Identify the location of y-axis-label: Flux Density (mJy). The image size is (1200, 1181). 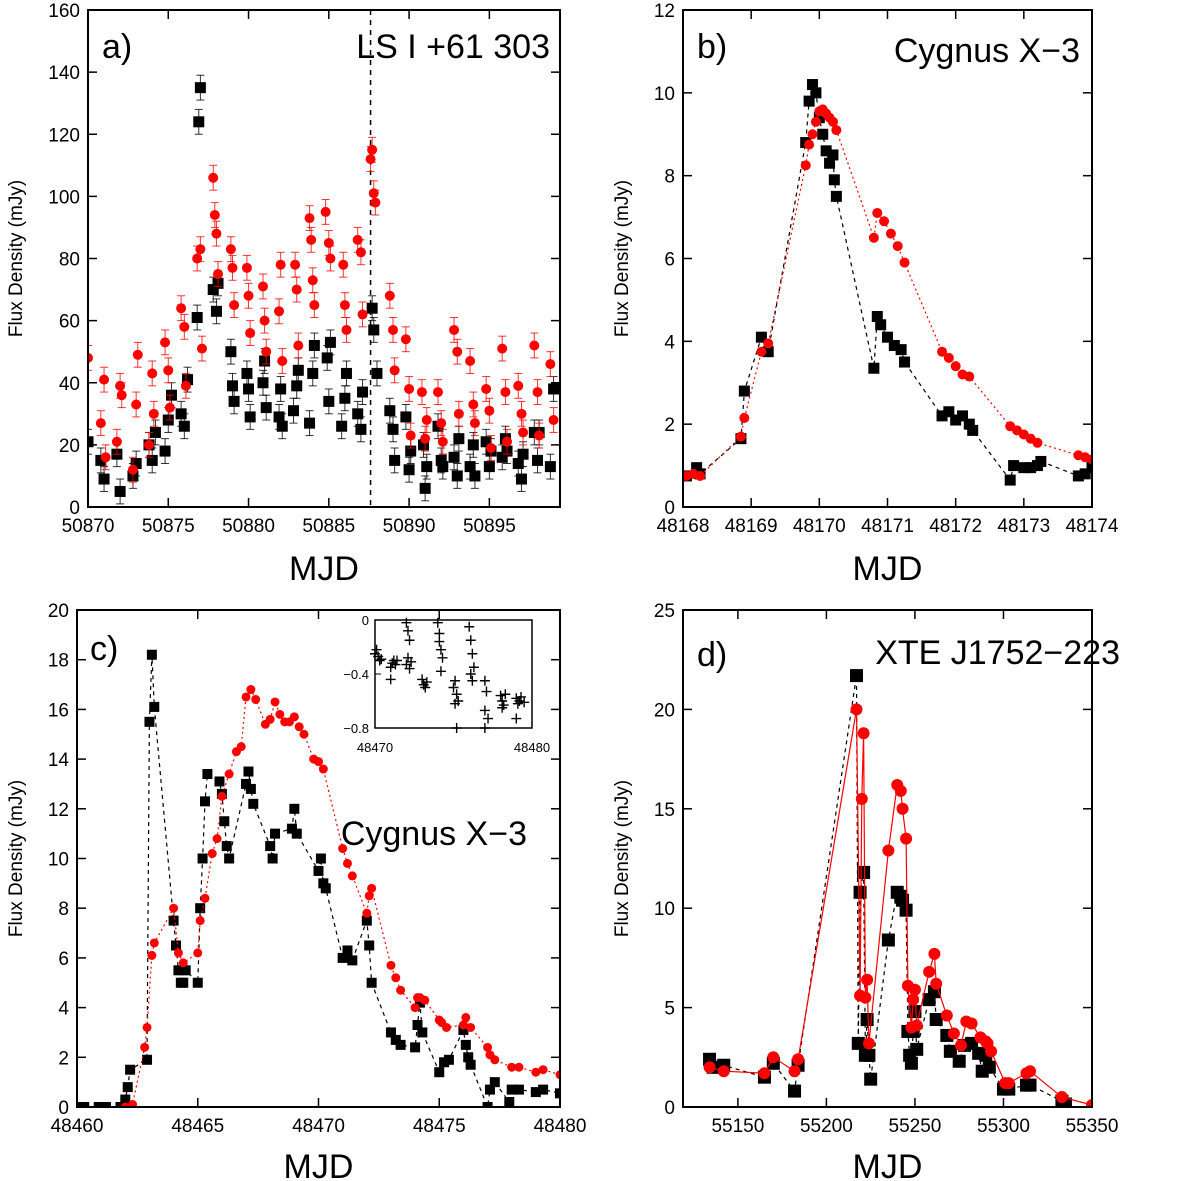
(16, 258).